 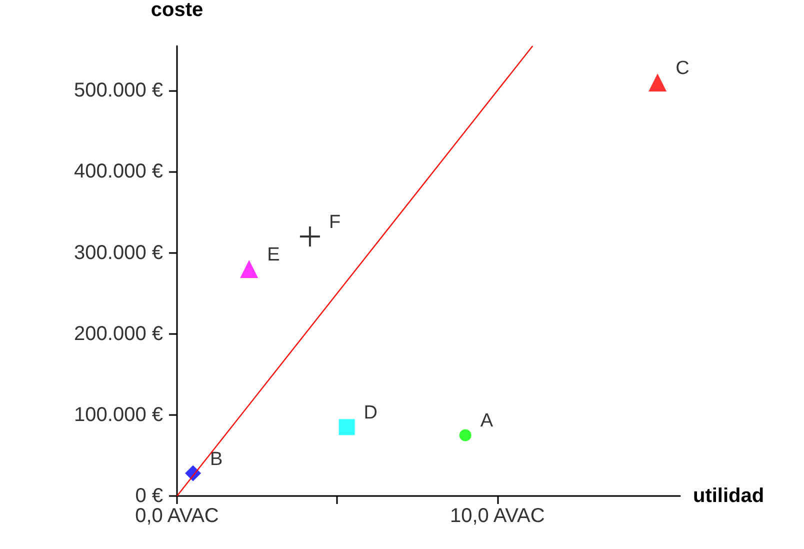 What do you see at coordinates (273, 255) in the screenshot?
I see `series-label: E` at bounding box center [273, 255].